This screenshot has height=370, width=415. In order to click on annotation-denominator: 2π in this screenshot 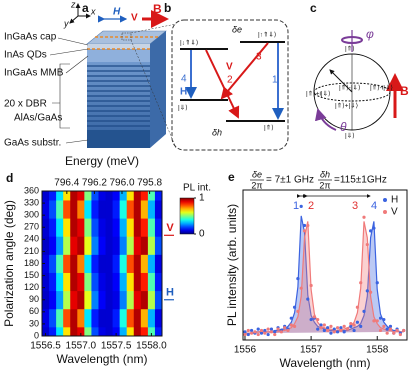, I will do `click(324, 185)`.